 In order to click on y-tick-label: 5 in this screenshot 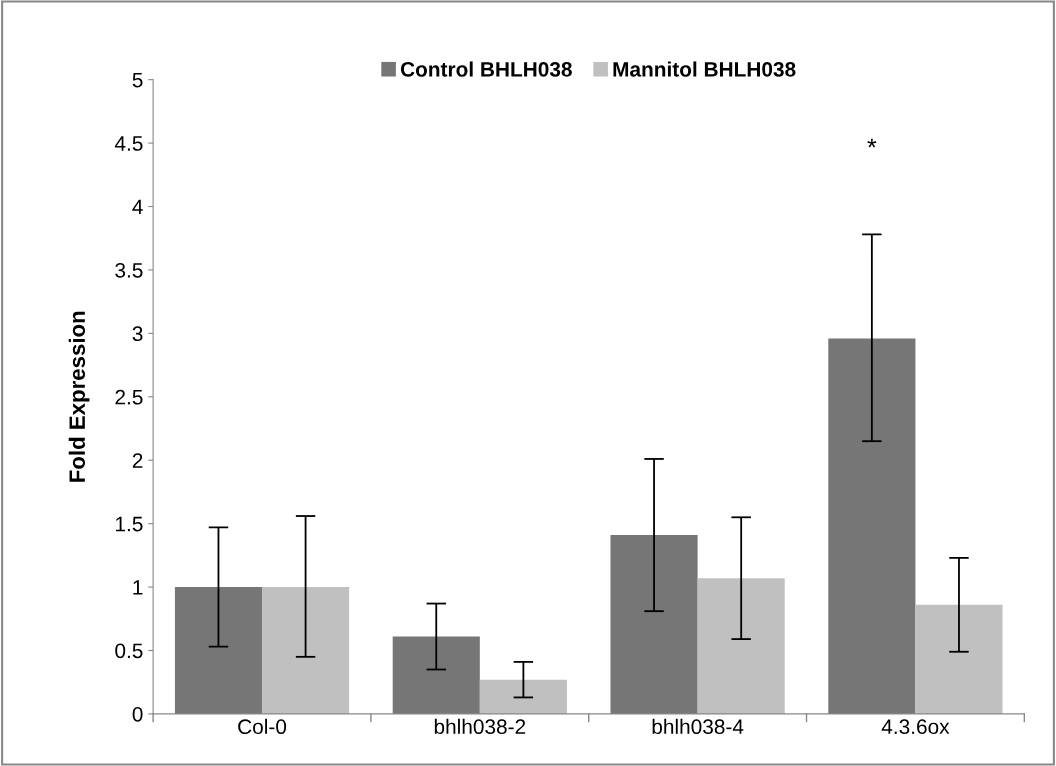, I will do `click(137, 80)`.